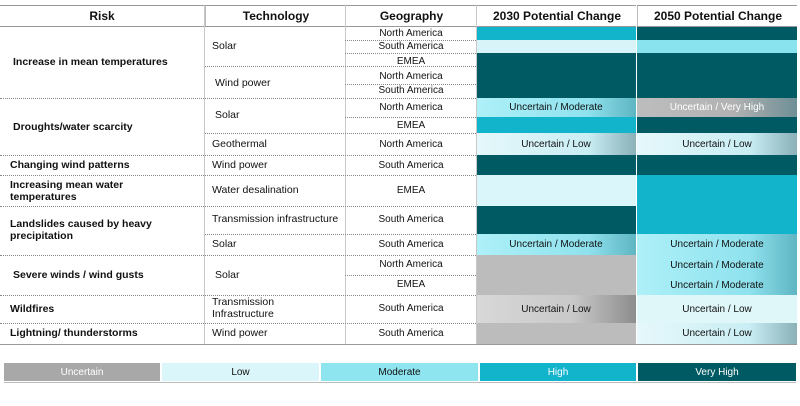  Describe the element at coordinates (67, 191) in the screenshot. I see `risk-label: Increasing mean water temperatures` at that location.